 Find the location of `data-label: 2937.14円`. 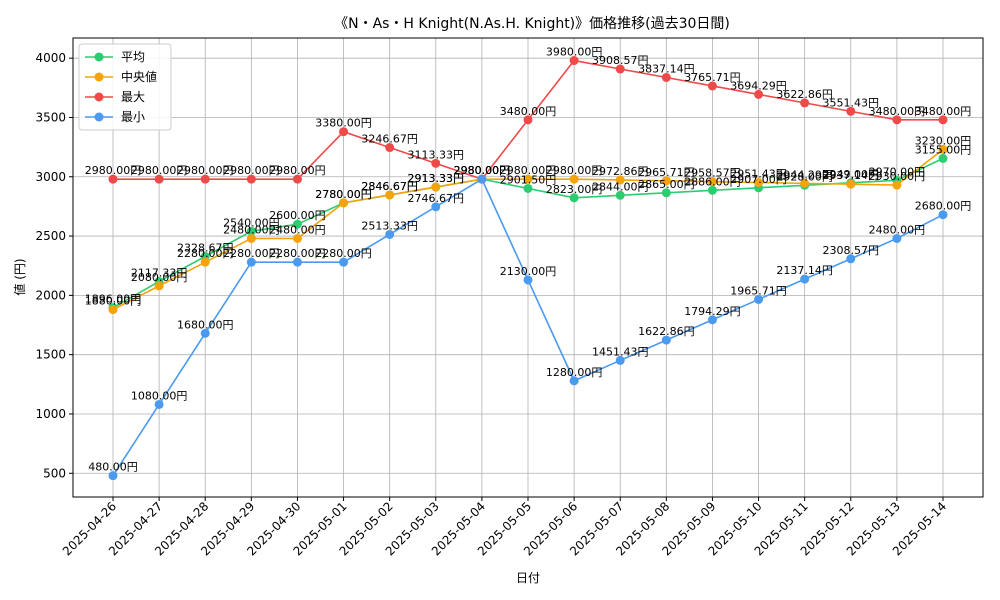

data-label: 2937.14円 is located at coordinates (851, 175).